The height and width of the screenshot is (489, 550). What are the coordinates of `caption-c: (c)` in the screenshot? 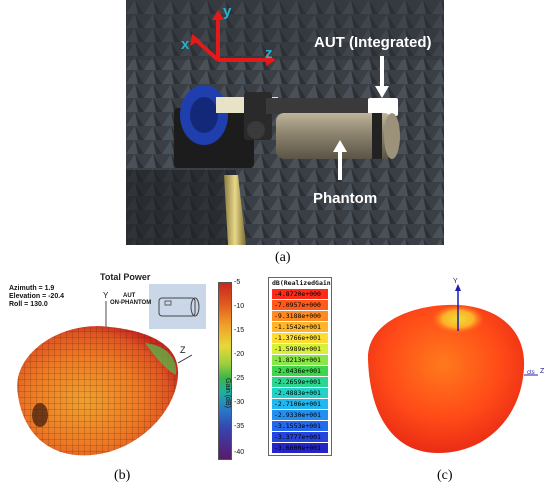 It's located at (445, 475).